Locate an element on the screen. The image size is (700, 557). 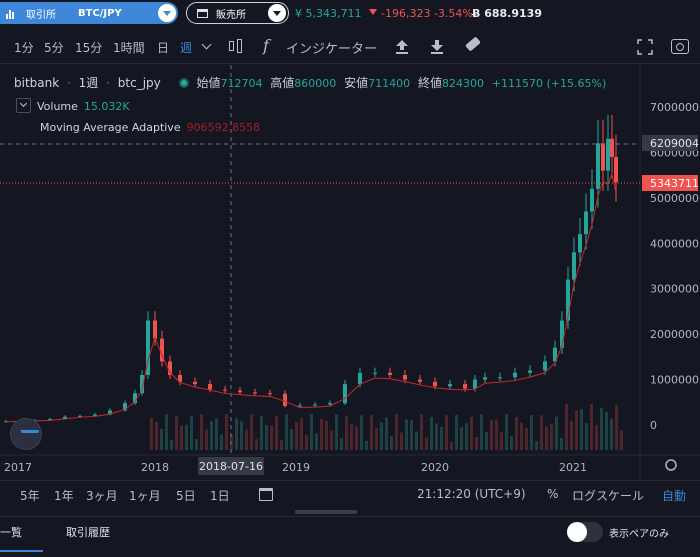
ma-value: 906592.8558 is located at coordinates (223, 127).